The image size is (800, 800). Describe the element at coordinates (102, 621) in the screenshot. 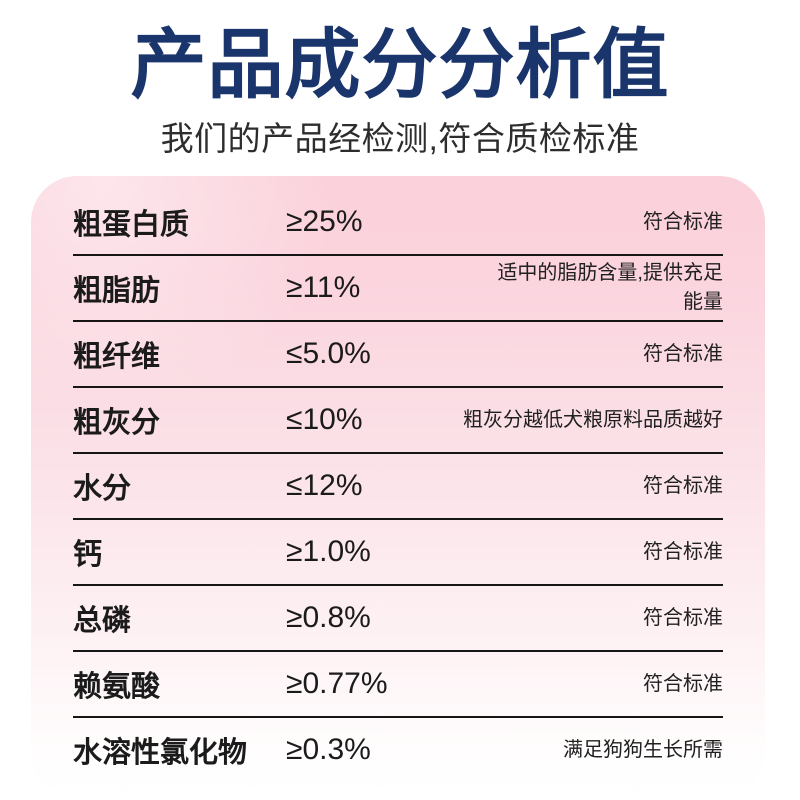

I see `ingredient-name: 总磷` at that location.